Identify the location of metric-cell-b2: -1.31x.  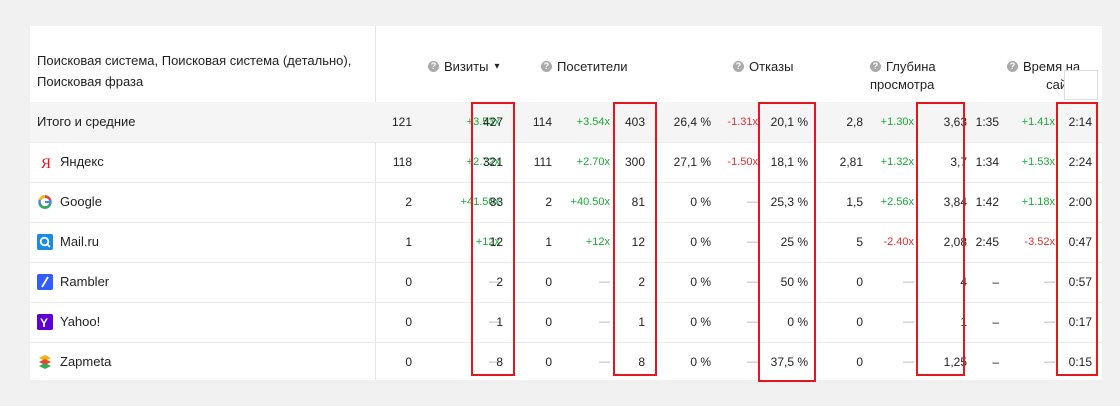
(742, 122).